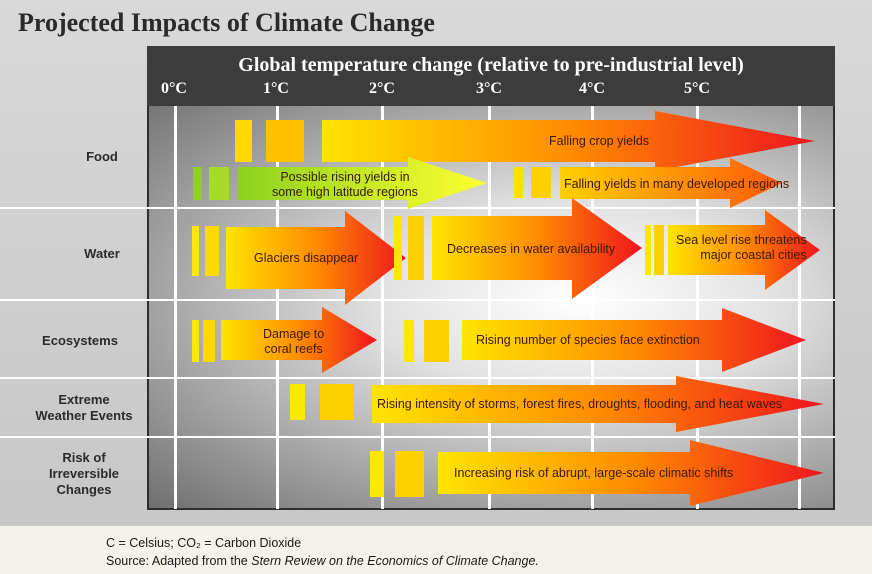  Describe the element at coordinates (417, 208) in the screenshot. I see `row-divider-food-water` at that location.